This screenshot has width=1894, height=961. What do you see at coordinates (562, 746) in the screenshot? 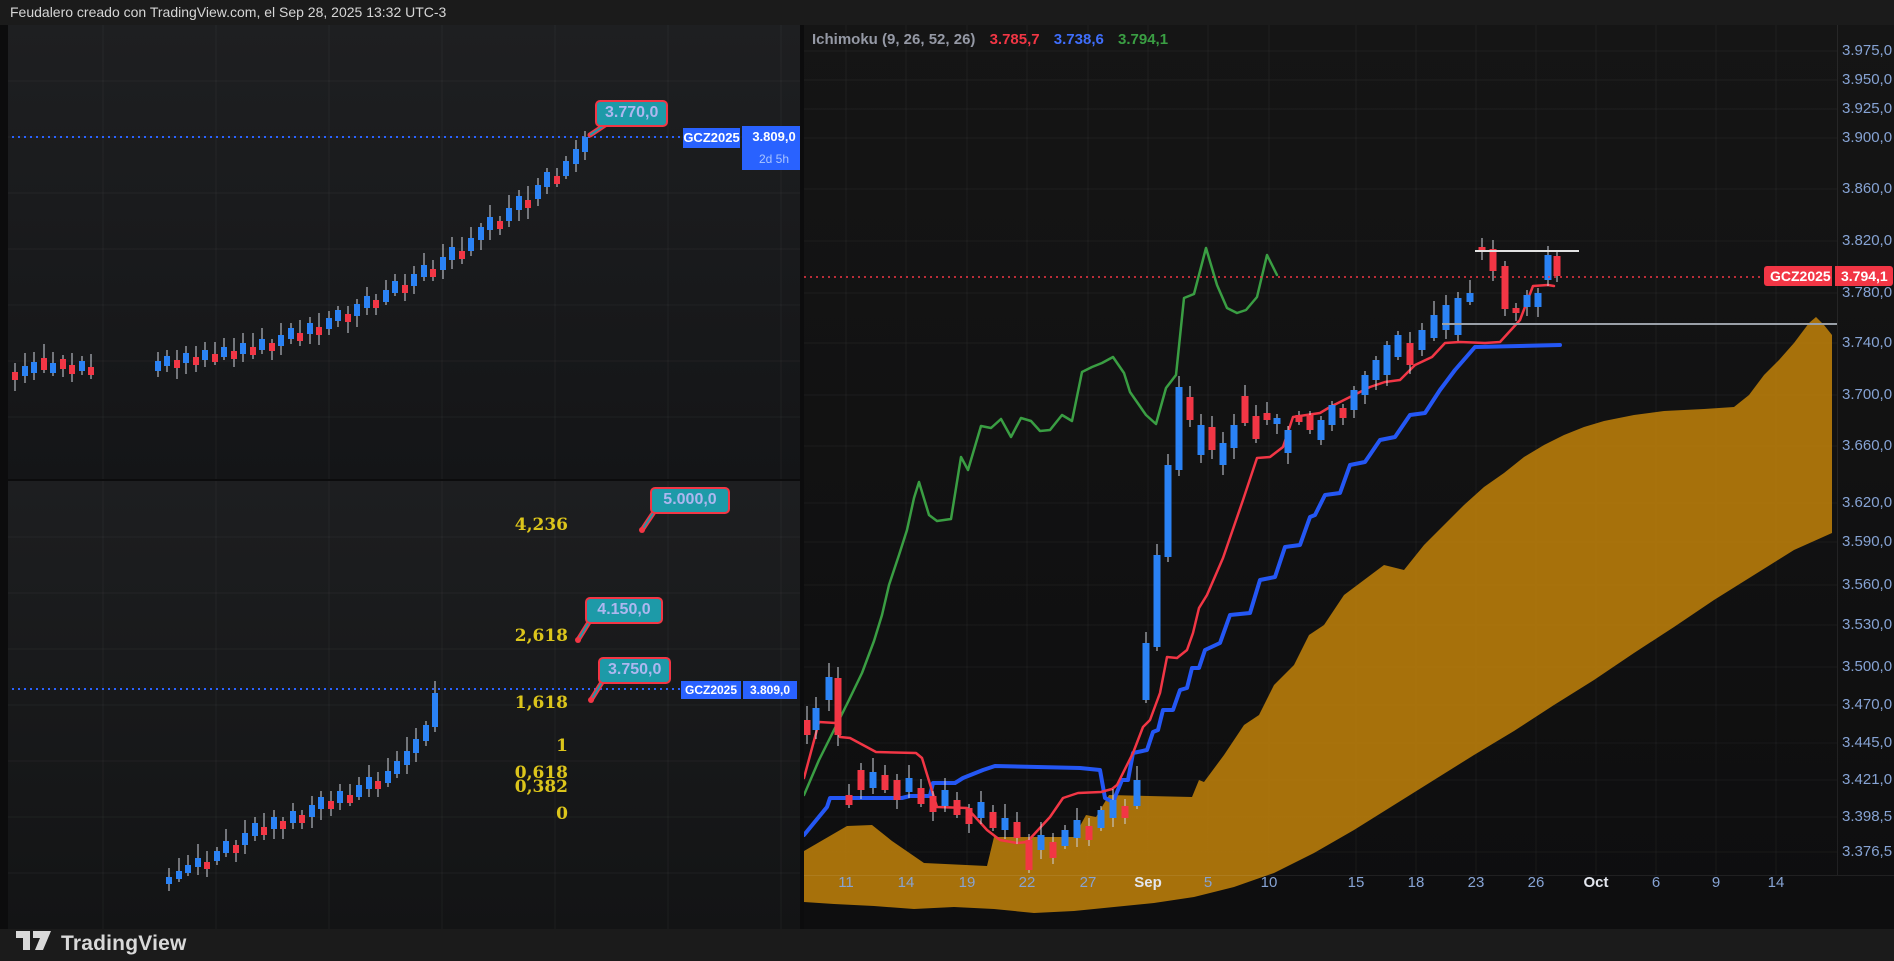
I see `fib-level-label: 1` at bounding box center [562, 746].